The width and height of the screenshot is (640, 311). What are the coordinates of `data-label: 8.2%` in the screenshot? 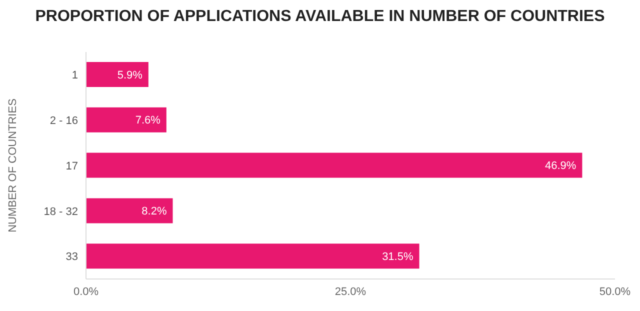 It's located at (154, 212).